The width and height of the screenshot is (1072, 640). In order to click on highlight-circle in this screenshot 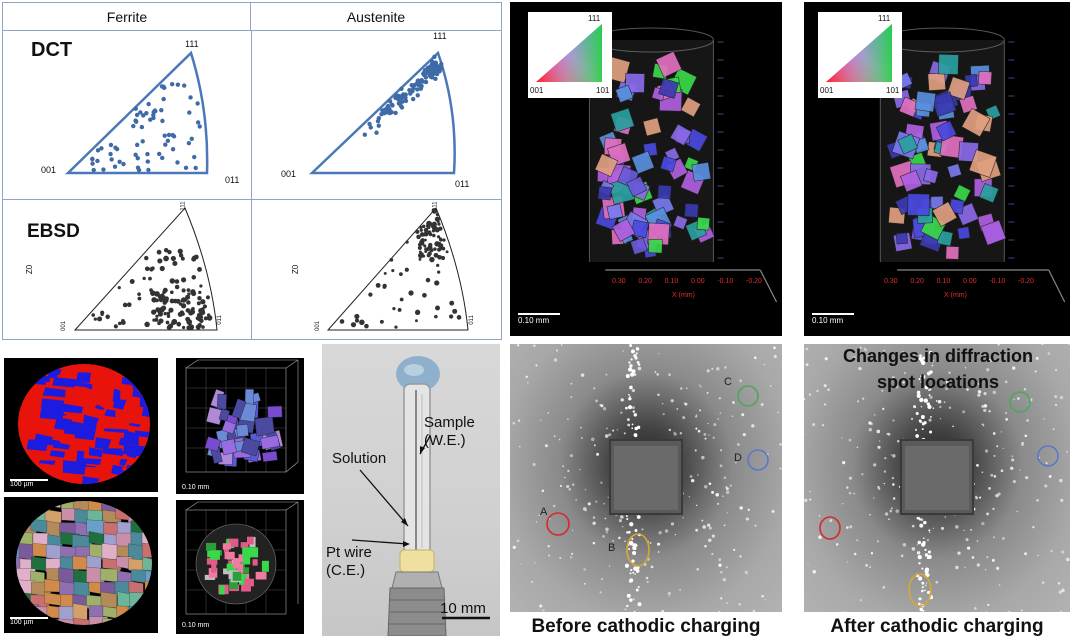, I will do `click(920, 590)`.